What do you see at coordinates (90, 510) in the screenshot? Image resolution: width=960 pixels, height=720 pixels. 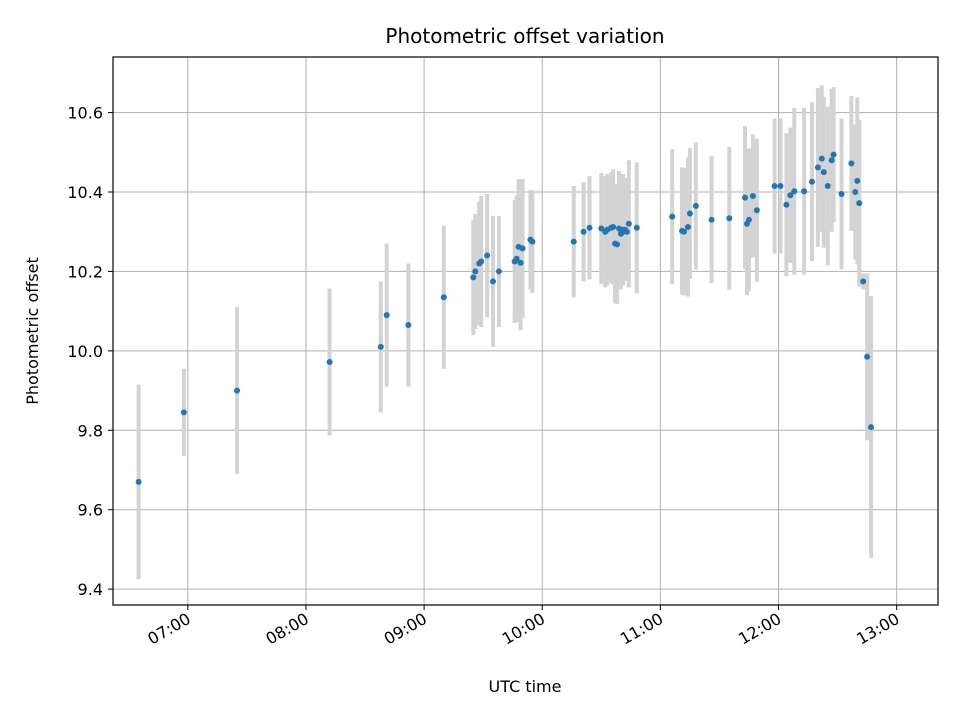 I see `y-tick-label: 9.6` at bounding box center [90, 510].